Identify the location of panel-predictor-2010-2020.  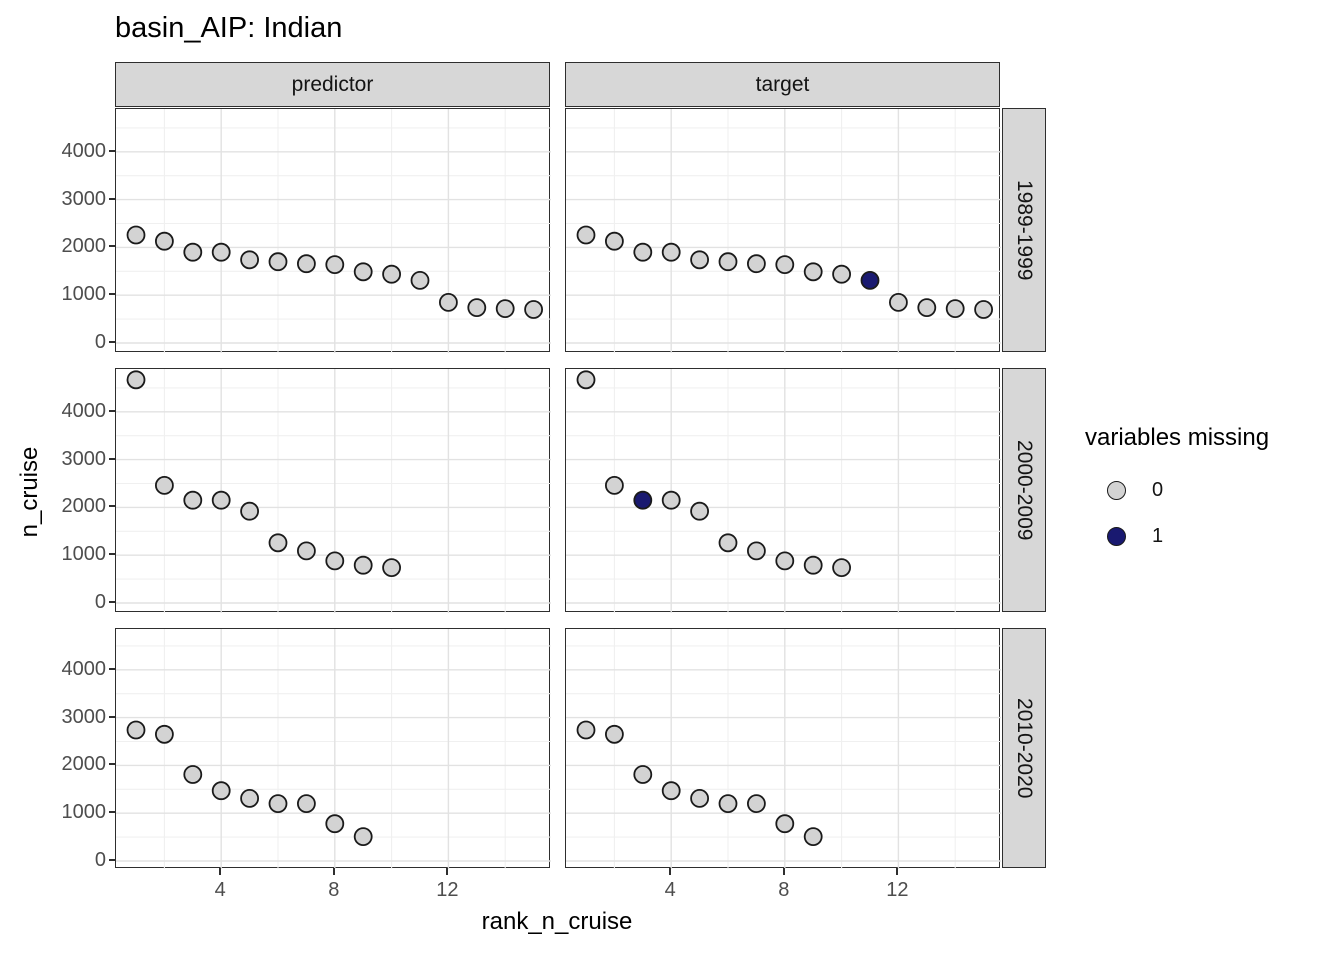
(333, 748).